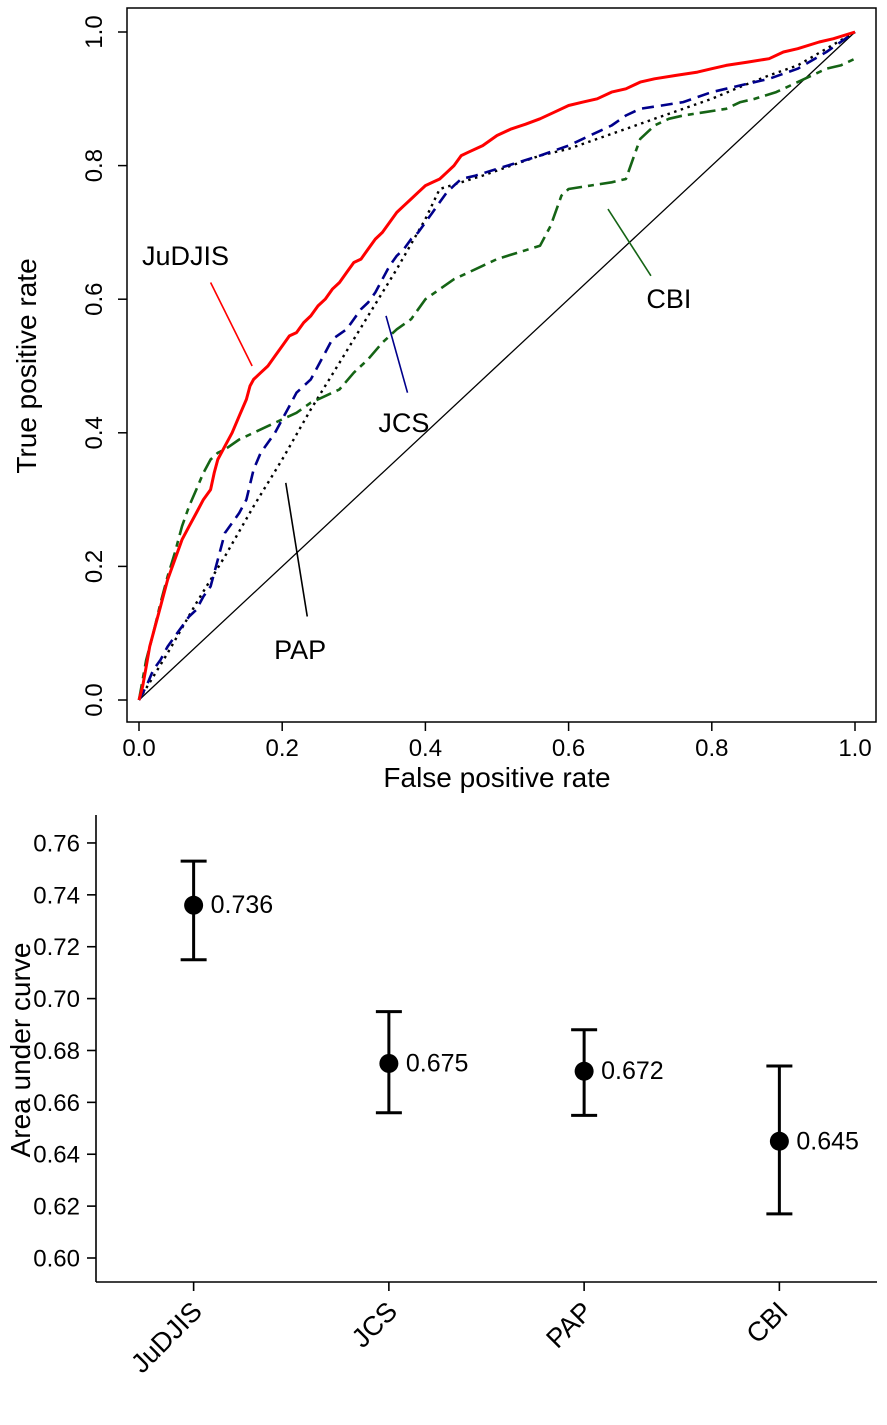  What do you see at coordinates (56, 1155) in the screenshot?
I see `y-axis-tick-label: 0.64` at bounding box center [56, 1155].